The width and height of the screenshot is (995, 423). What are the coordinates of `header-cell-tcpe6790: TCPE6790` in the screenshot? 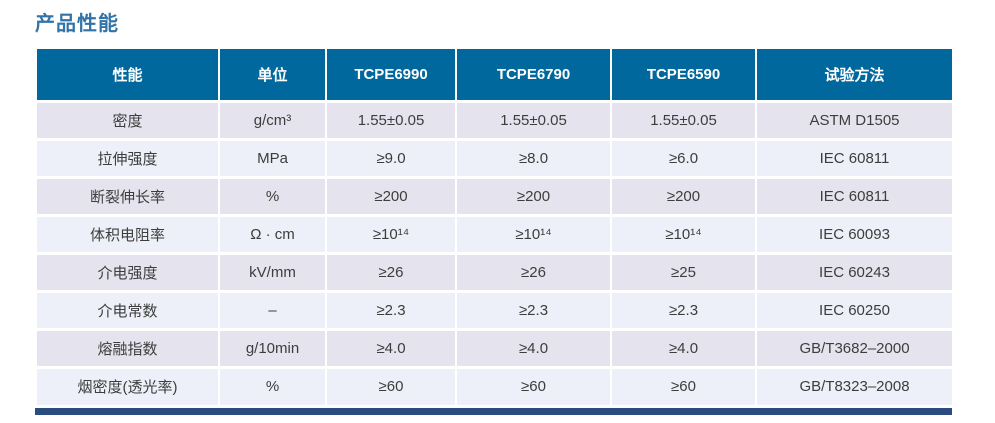 It's located at (533, 75).